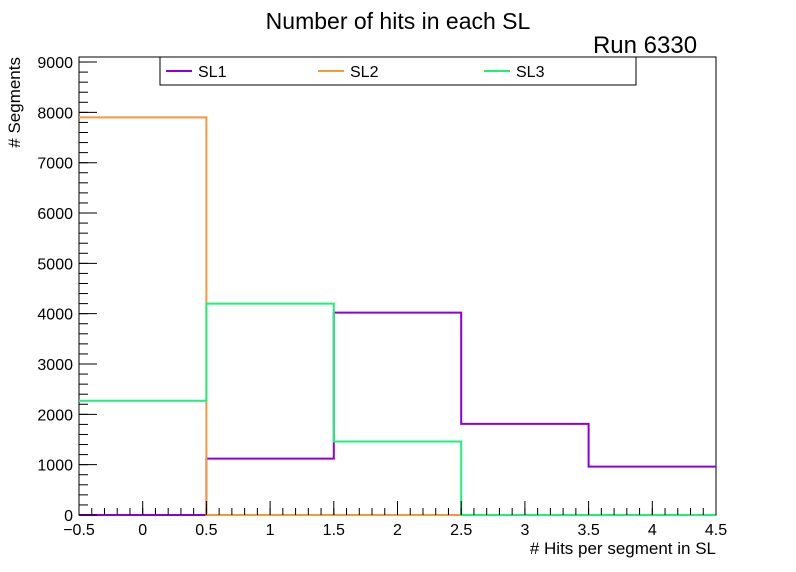 The width and height of the screenshot is (796, 572). What do you see at coordinates (623, 548) in the screenshot?
I see `x-axis-label: # Hits per segment in SL` at bounding box center [623, 548].